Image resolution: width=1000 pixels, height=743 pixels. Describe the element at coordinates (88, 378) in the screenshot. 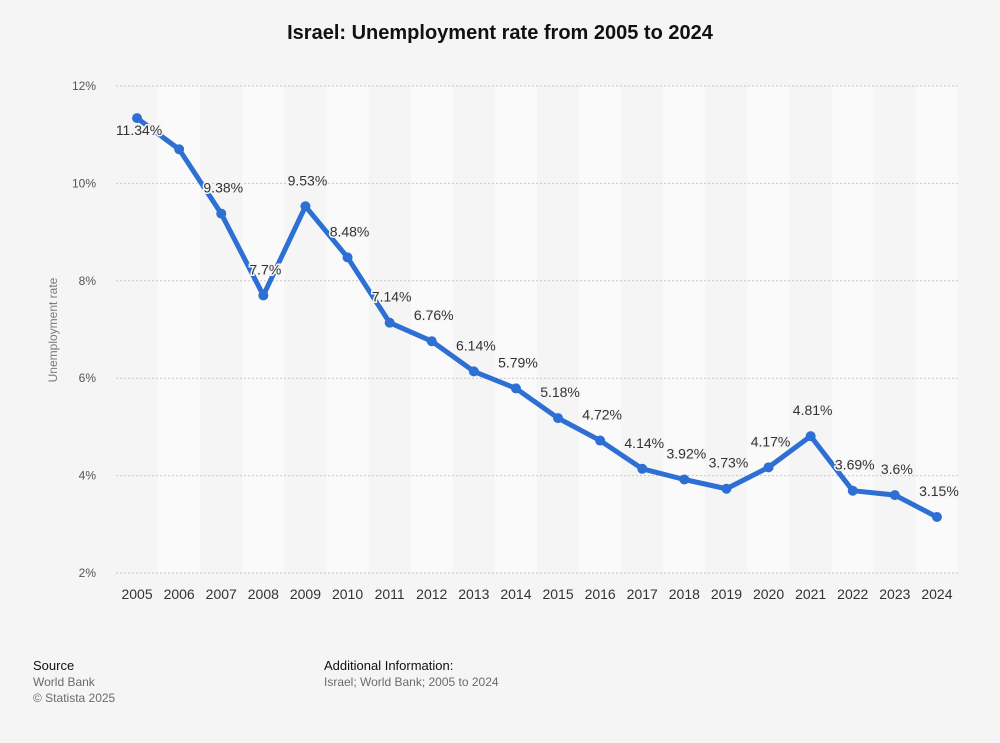

I see `y-tick-label: 6%` at that location.